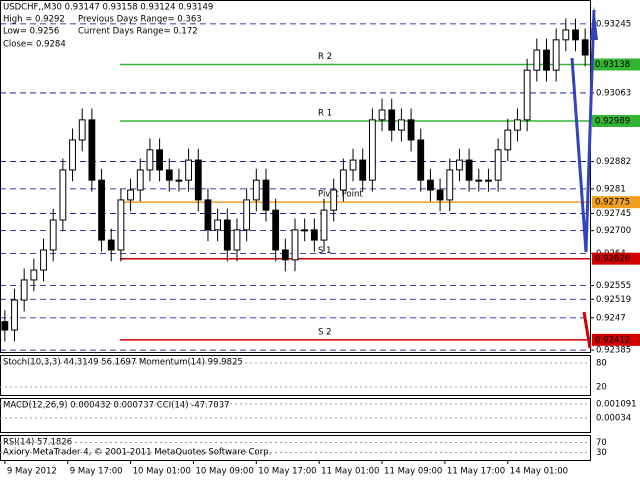 This screenshot has width=640, height=480. I want to click on pane-tick-label: 20, so click(601, 388).